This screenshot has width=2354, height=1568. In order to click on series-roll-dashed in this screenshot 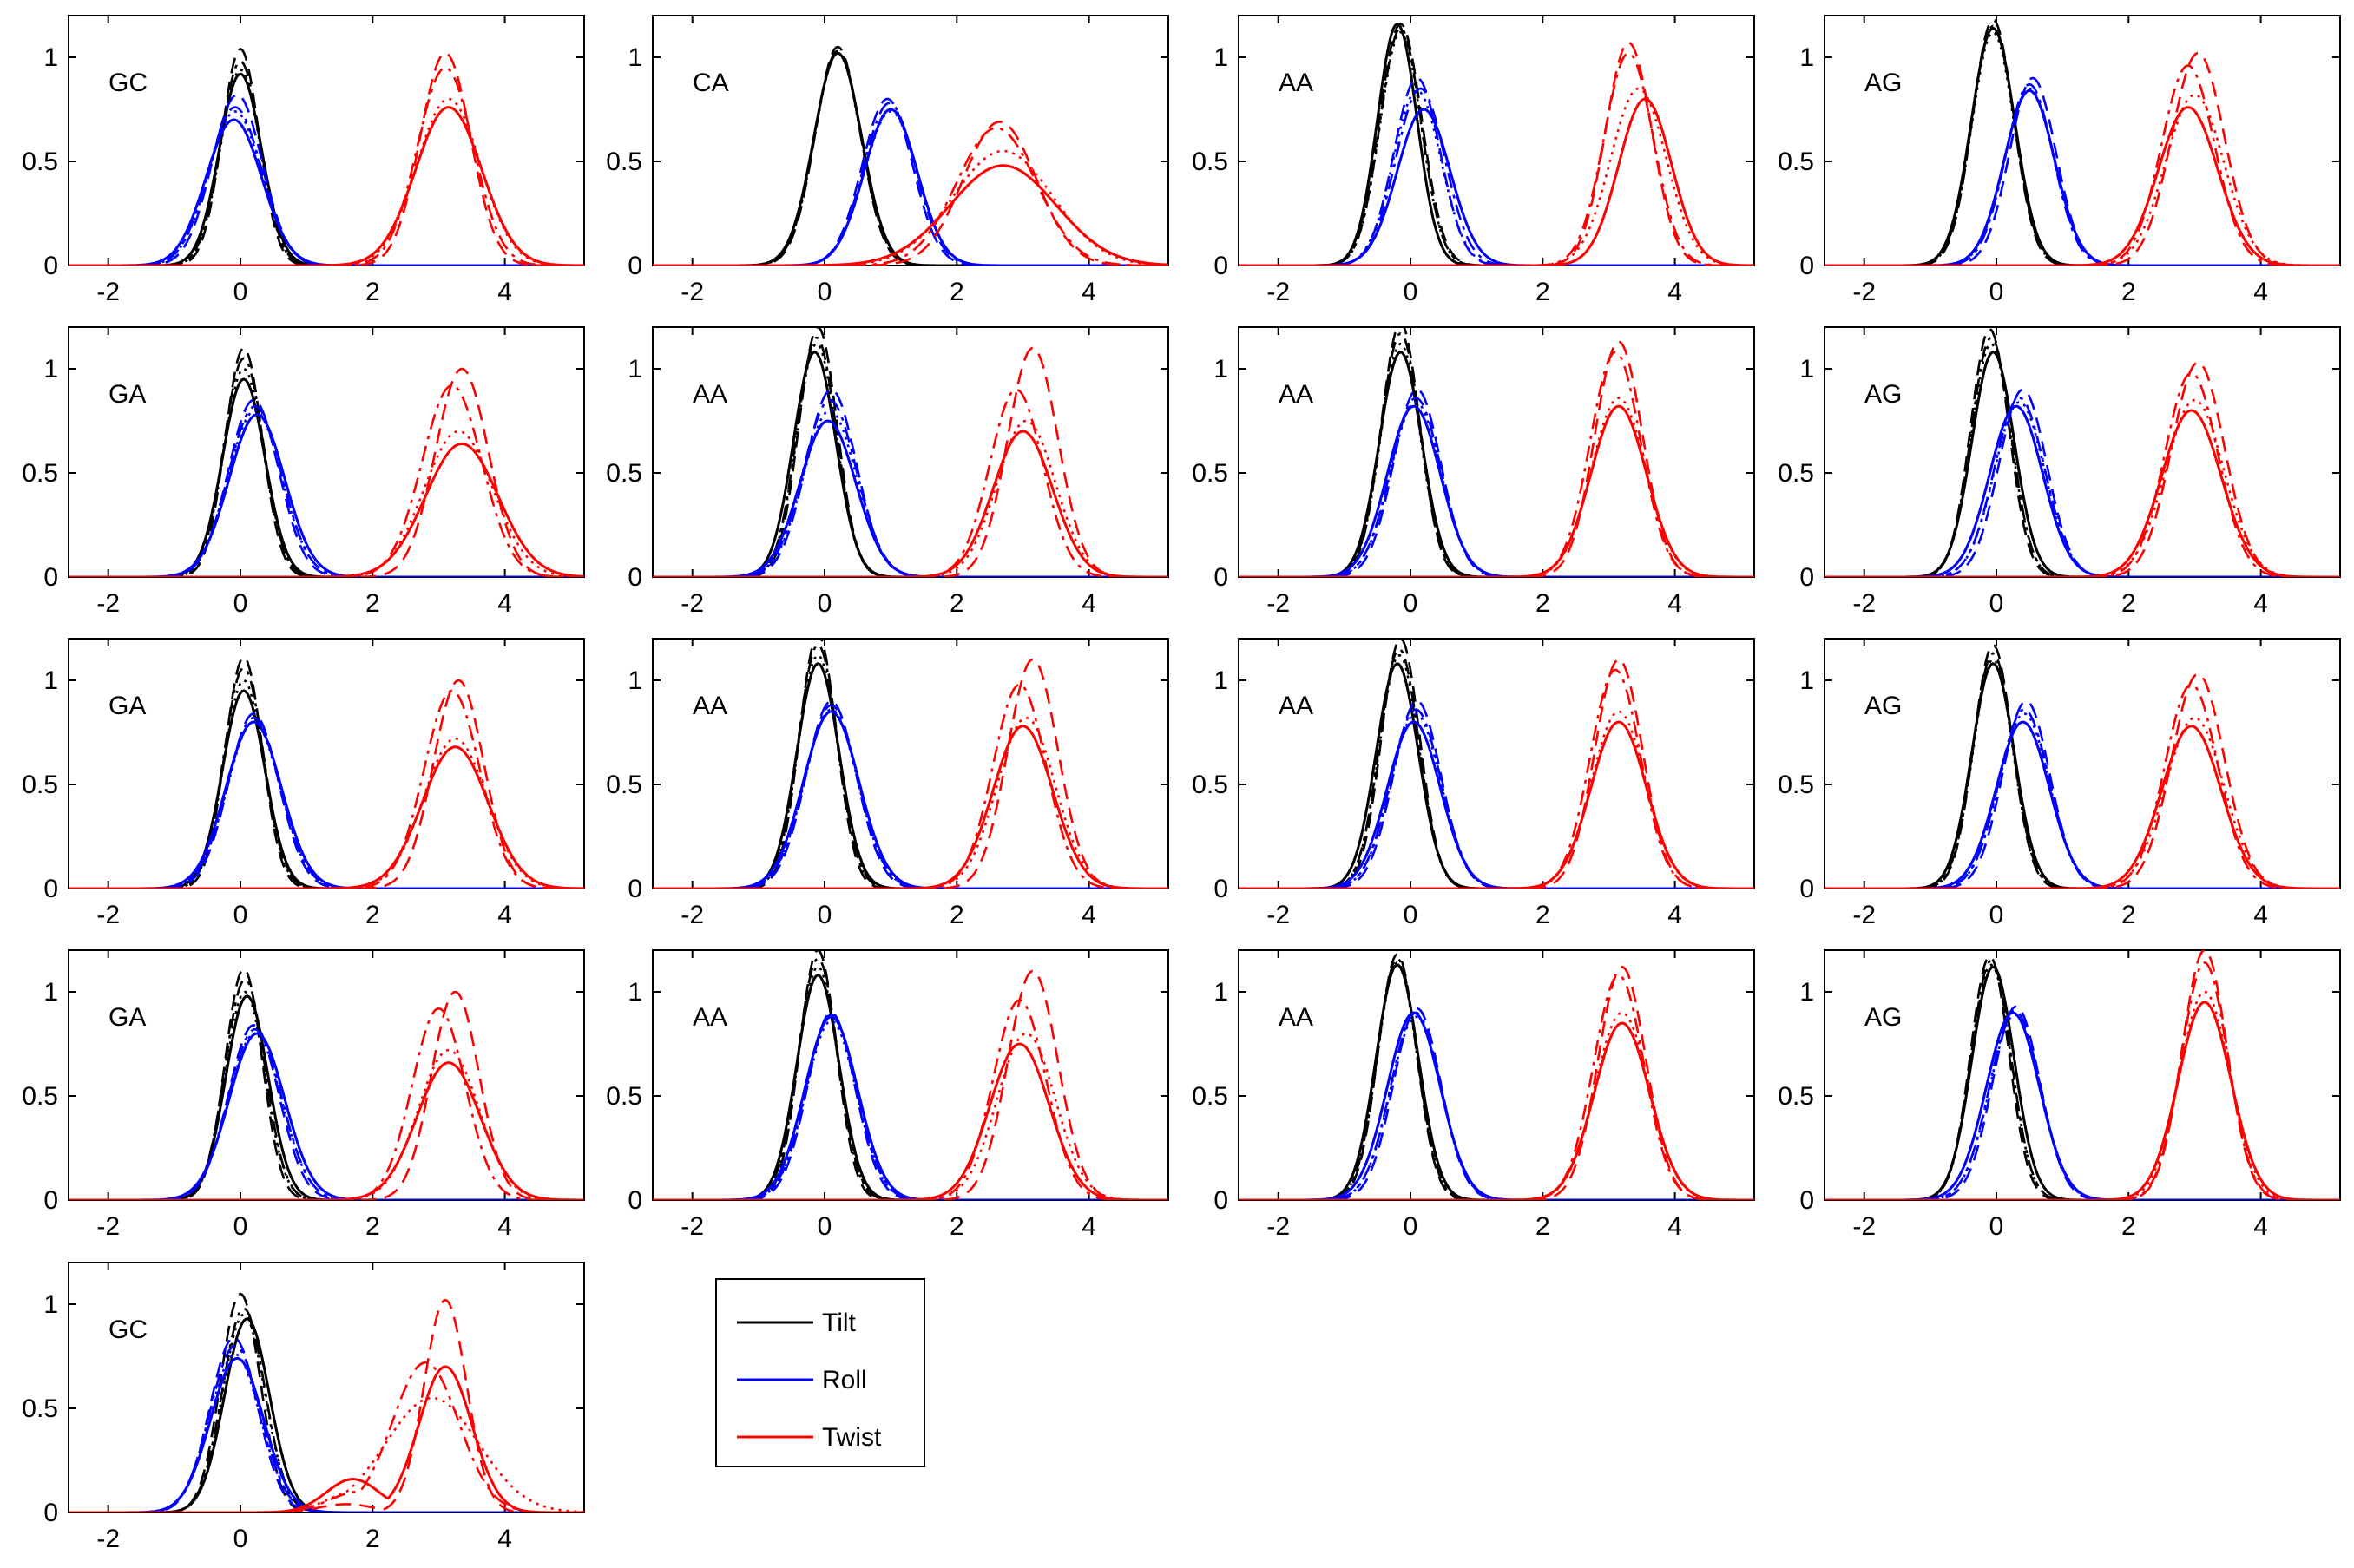, I will do `click(2082, 171)`.